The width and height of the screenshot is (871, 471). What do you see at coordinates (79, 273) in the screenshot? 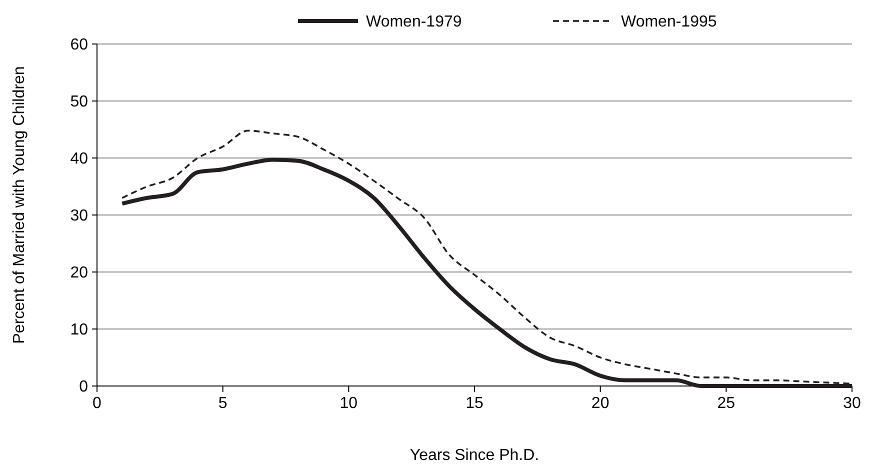
I see `y-tick-label: 20` at bounding box center [79, 273].